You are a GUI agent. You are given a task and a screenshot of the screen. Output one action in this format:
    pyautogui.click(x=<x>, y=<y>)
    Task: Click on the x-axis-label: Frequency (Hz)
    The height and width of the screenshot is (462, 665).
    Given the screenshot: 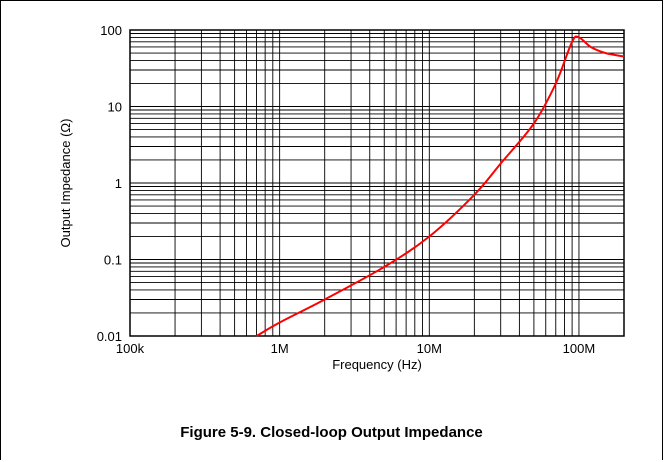 What is the action you would take?
    pyautogui.click(x=377, y=364)
    